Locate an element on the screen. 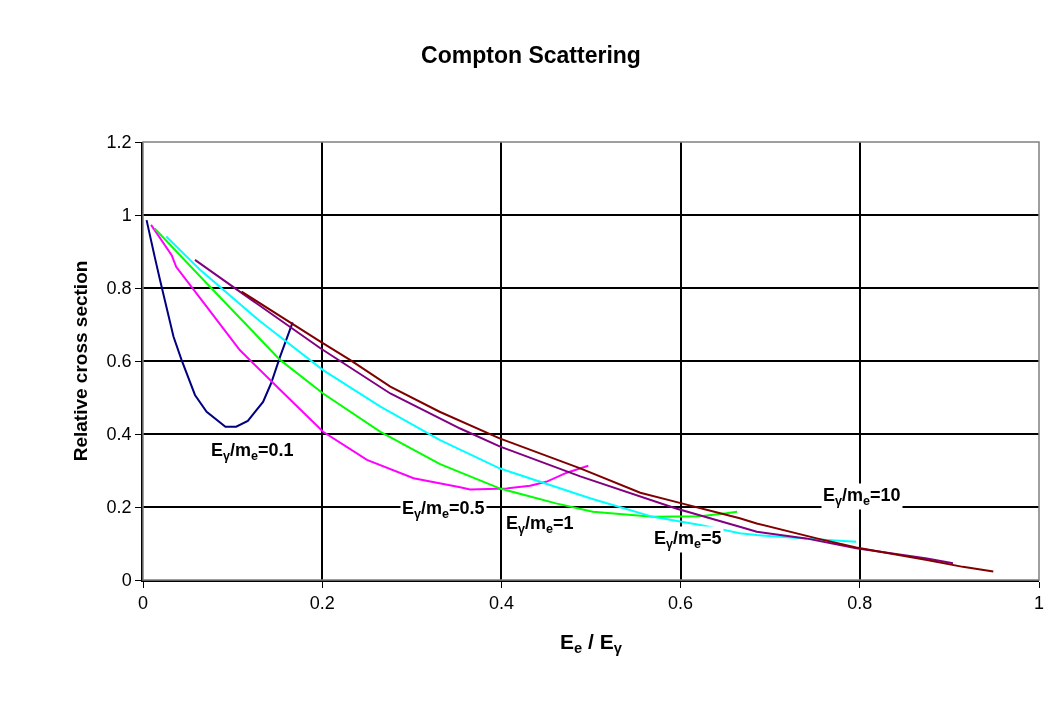  y-tick-label: 1.2 is located at coordinates (119, 142).